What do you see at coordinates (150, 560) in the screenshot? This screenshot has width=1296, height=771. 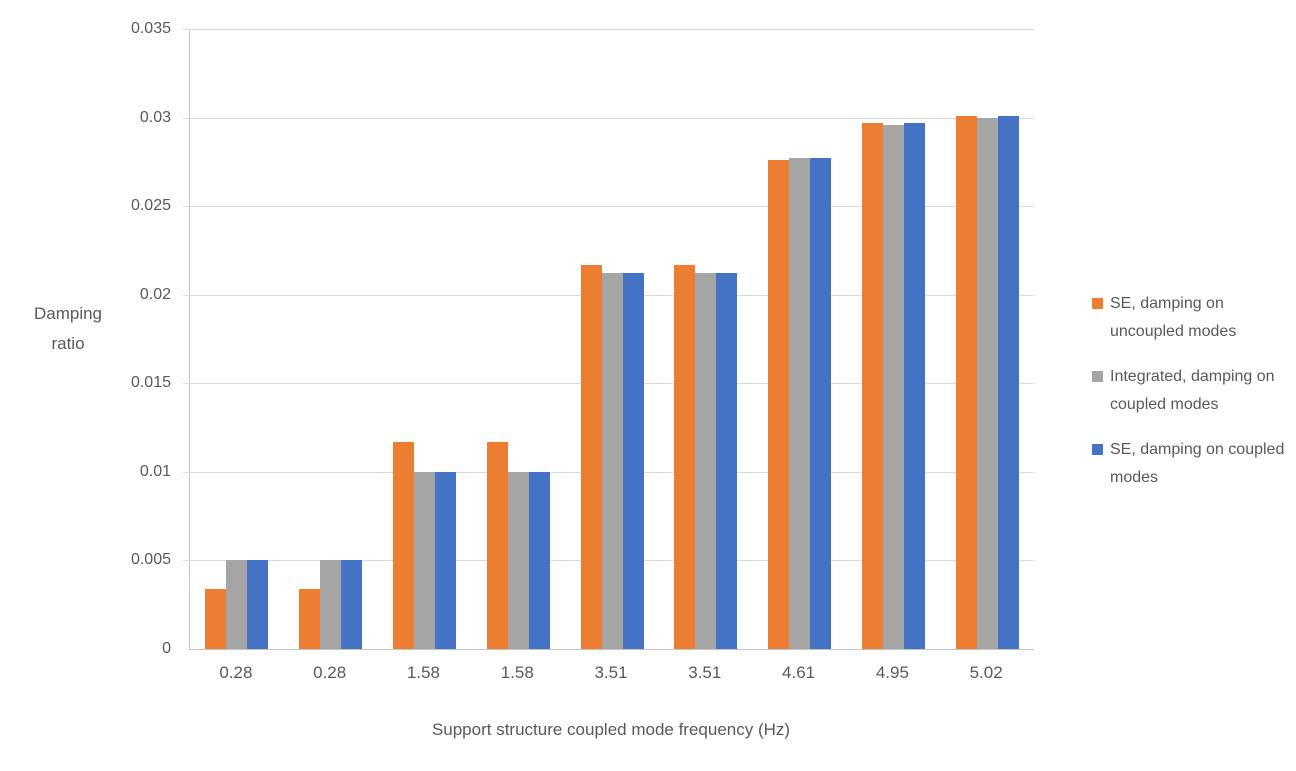 I see `y-tick-label: 0.005` at bounding box center [150, 560].